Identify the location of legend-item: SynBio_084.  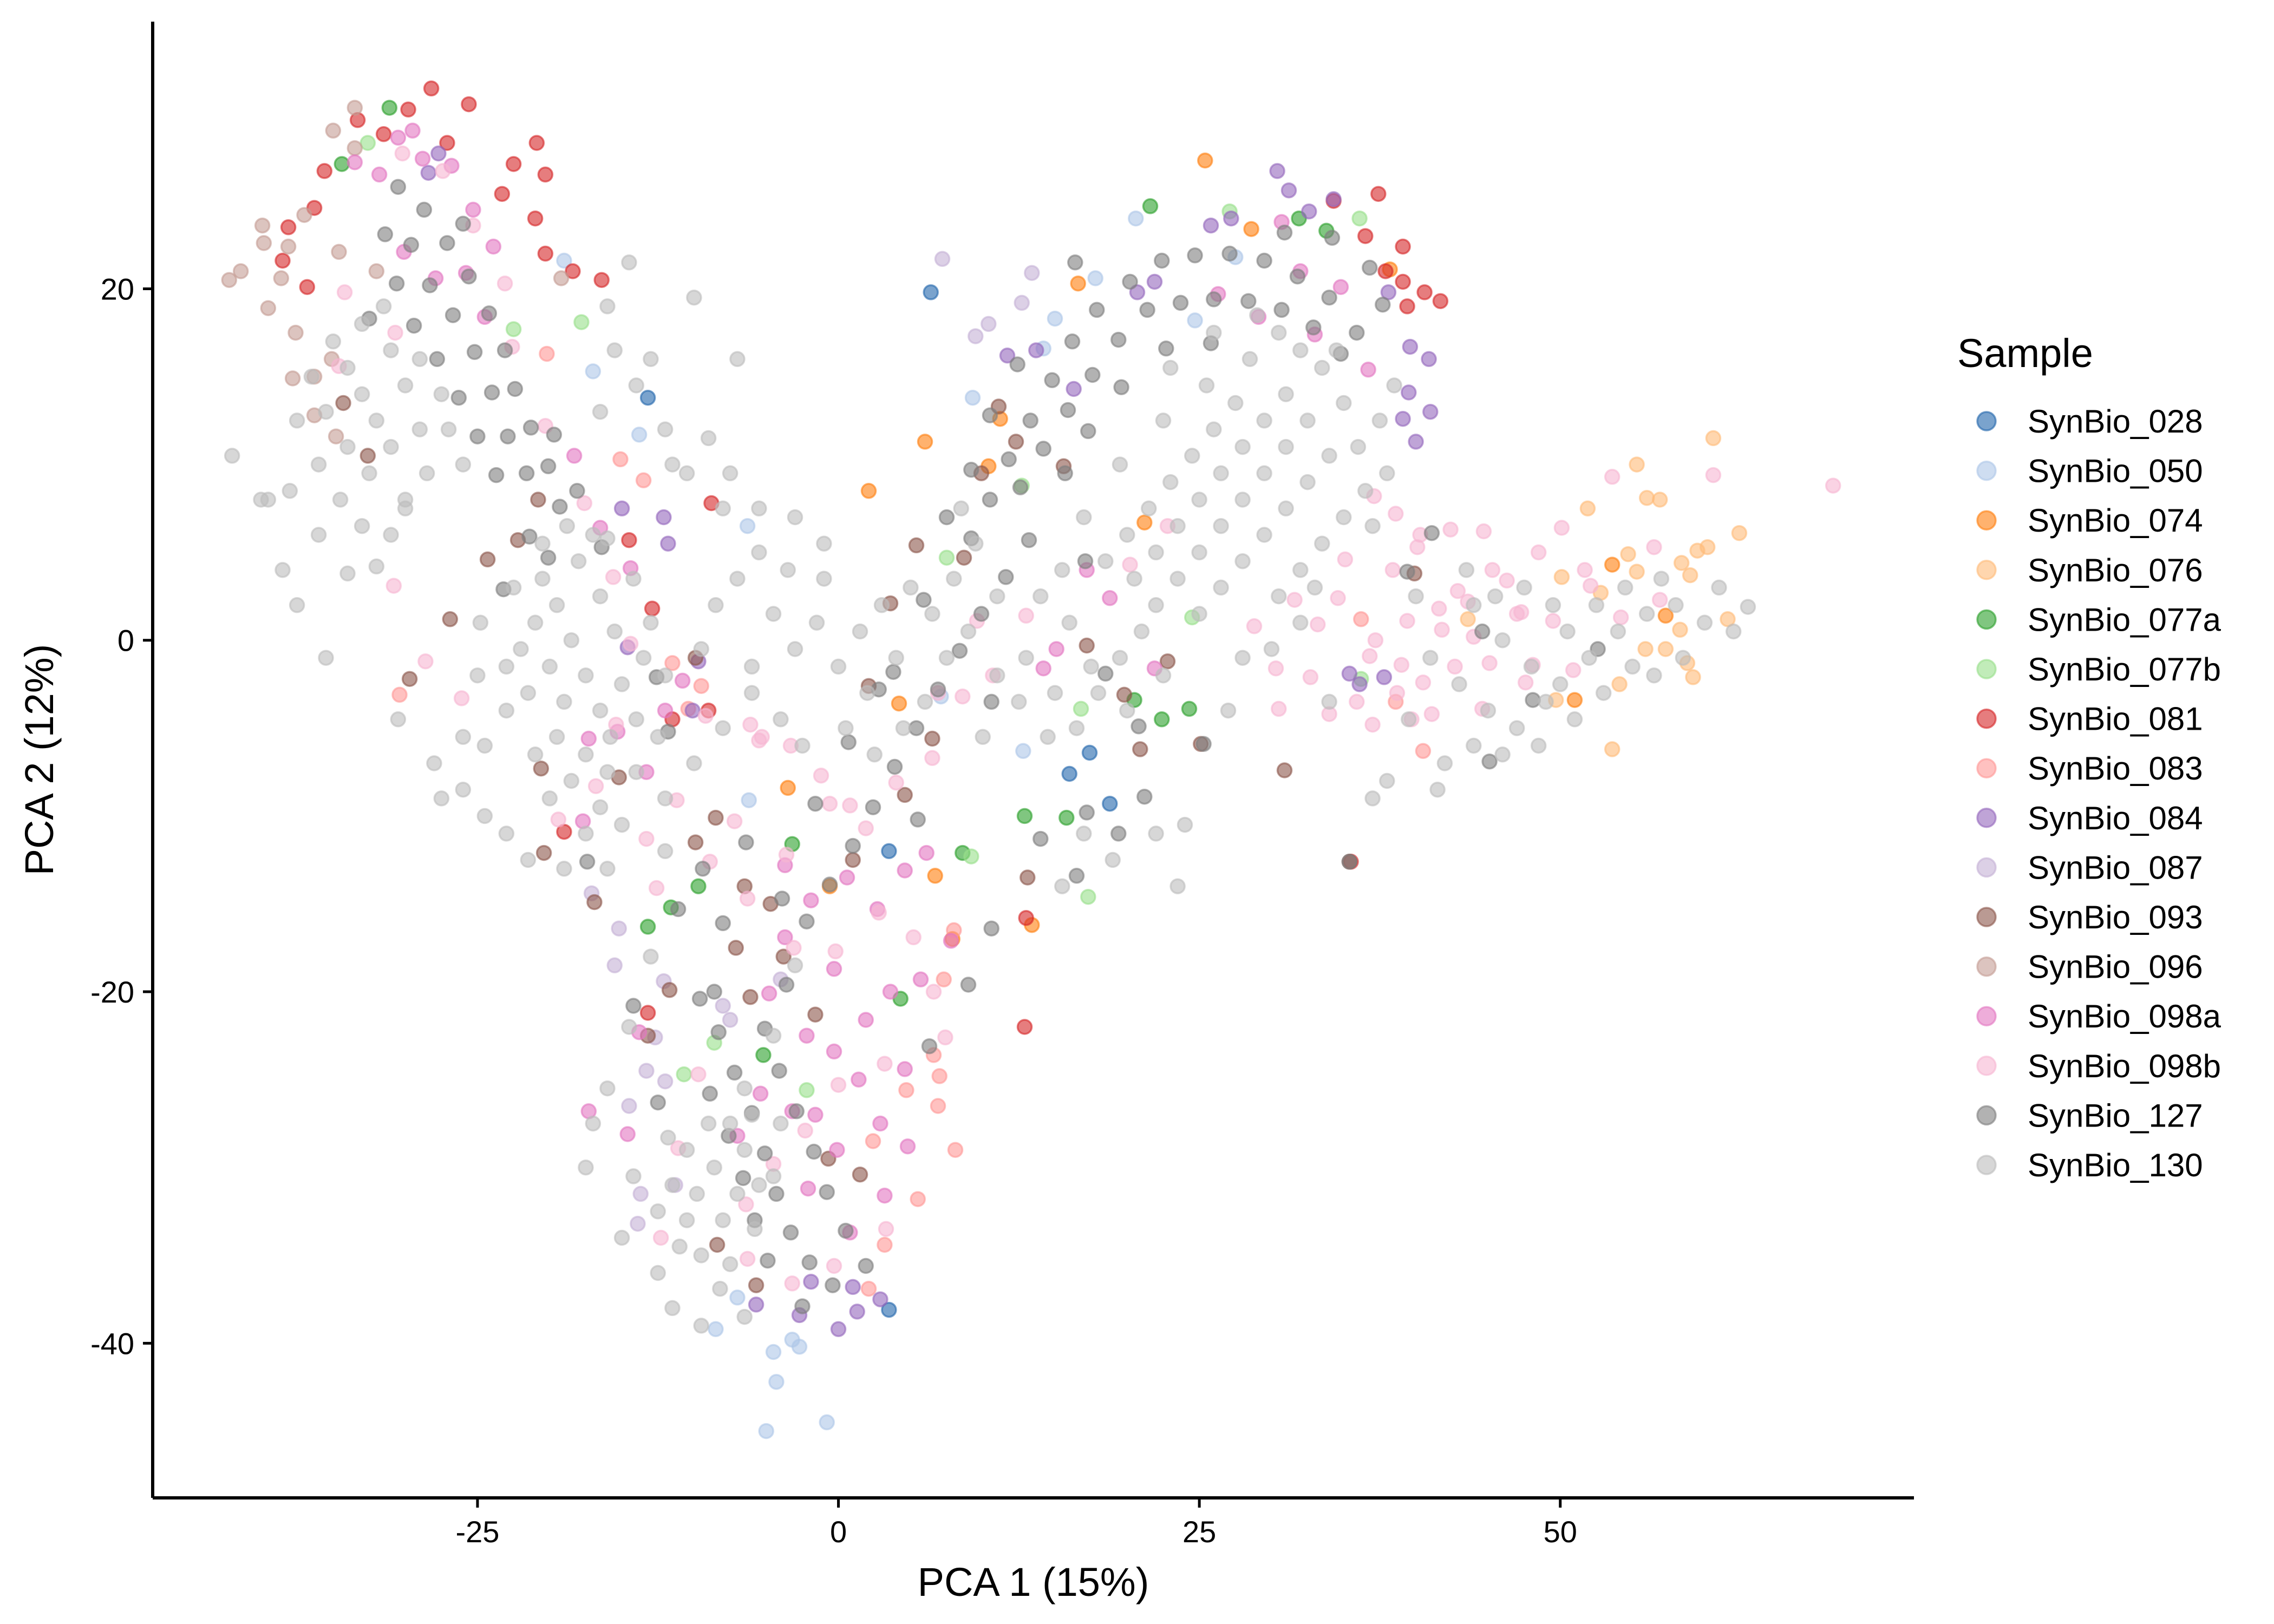
(2089, 818).